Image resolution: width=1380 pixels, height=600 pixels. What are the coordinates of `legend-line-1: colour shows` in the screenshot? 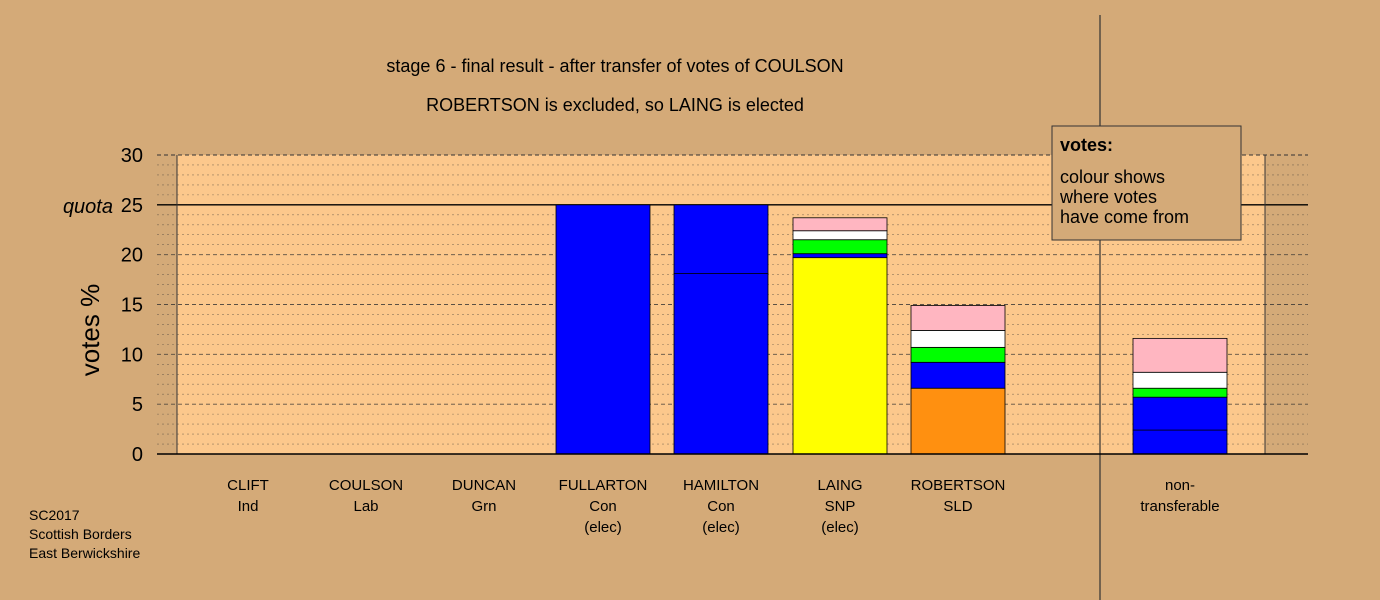 It's located at (1112, 177).